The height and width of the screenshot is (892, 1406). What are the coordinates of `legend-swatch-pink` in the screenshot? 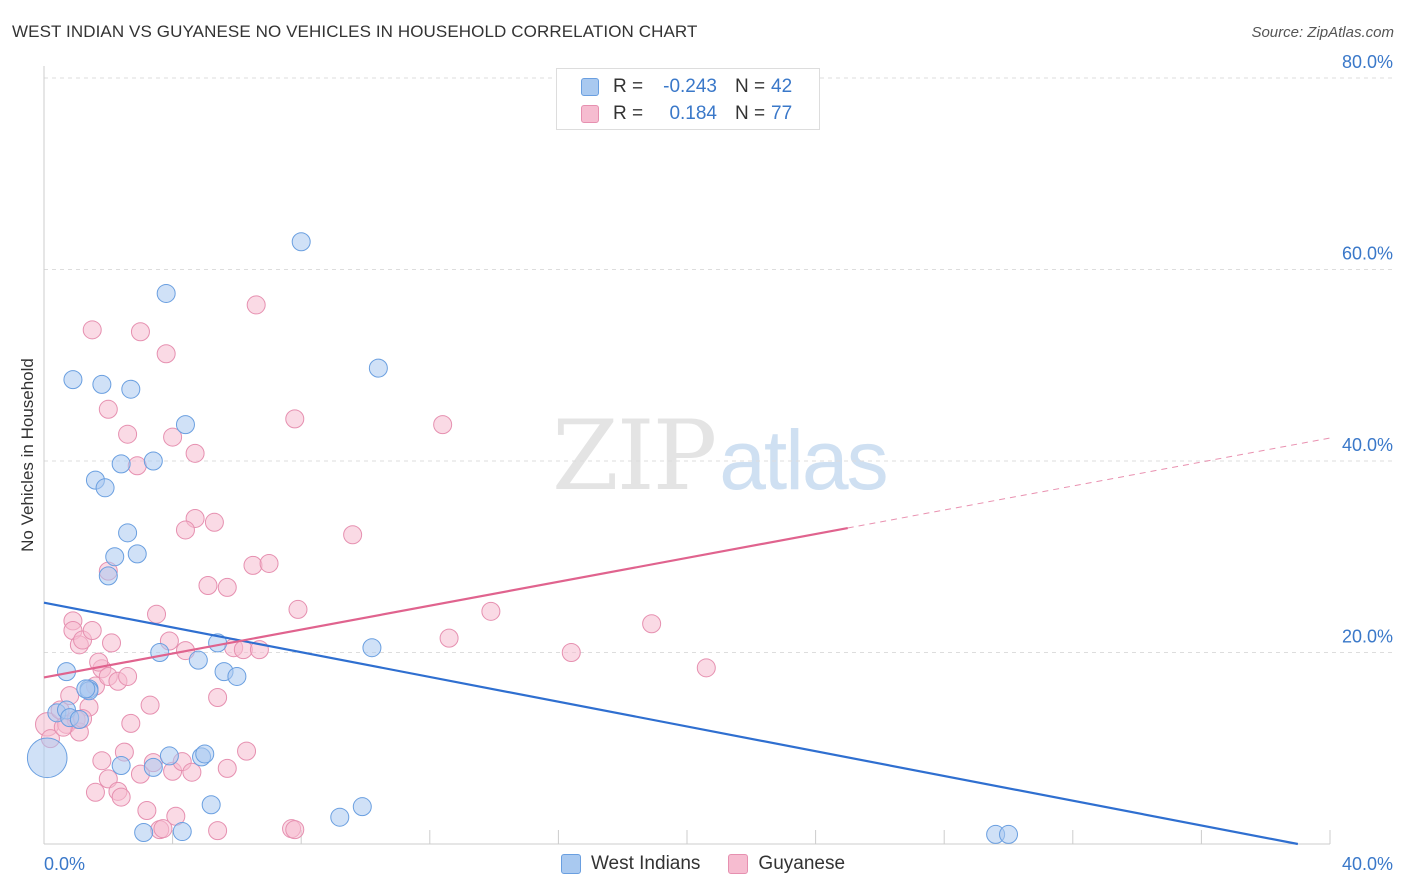 It's located at (590, 114).